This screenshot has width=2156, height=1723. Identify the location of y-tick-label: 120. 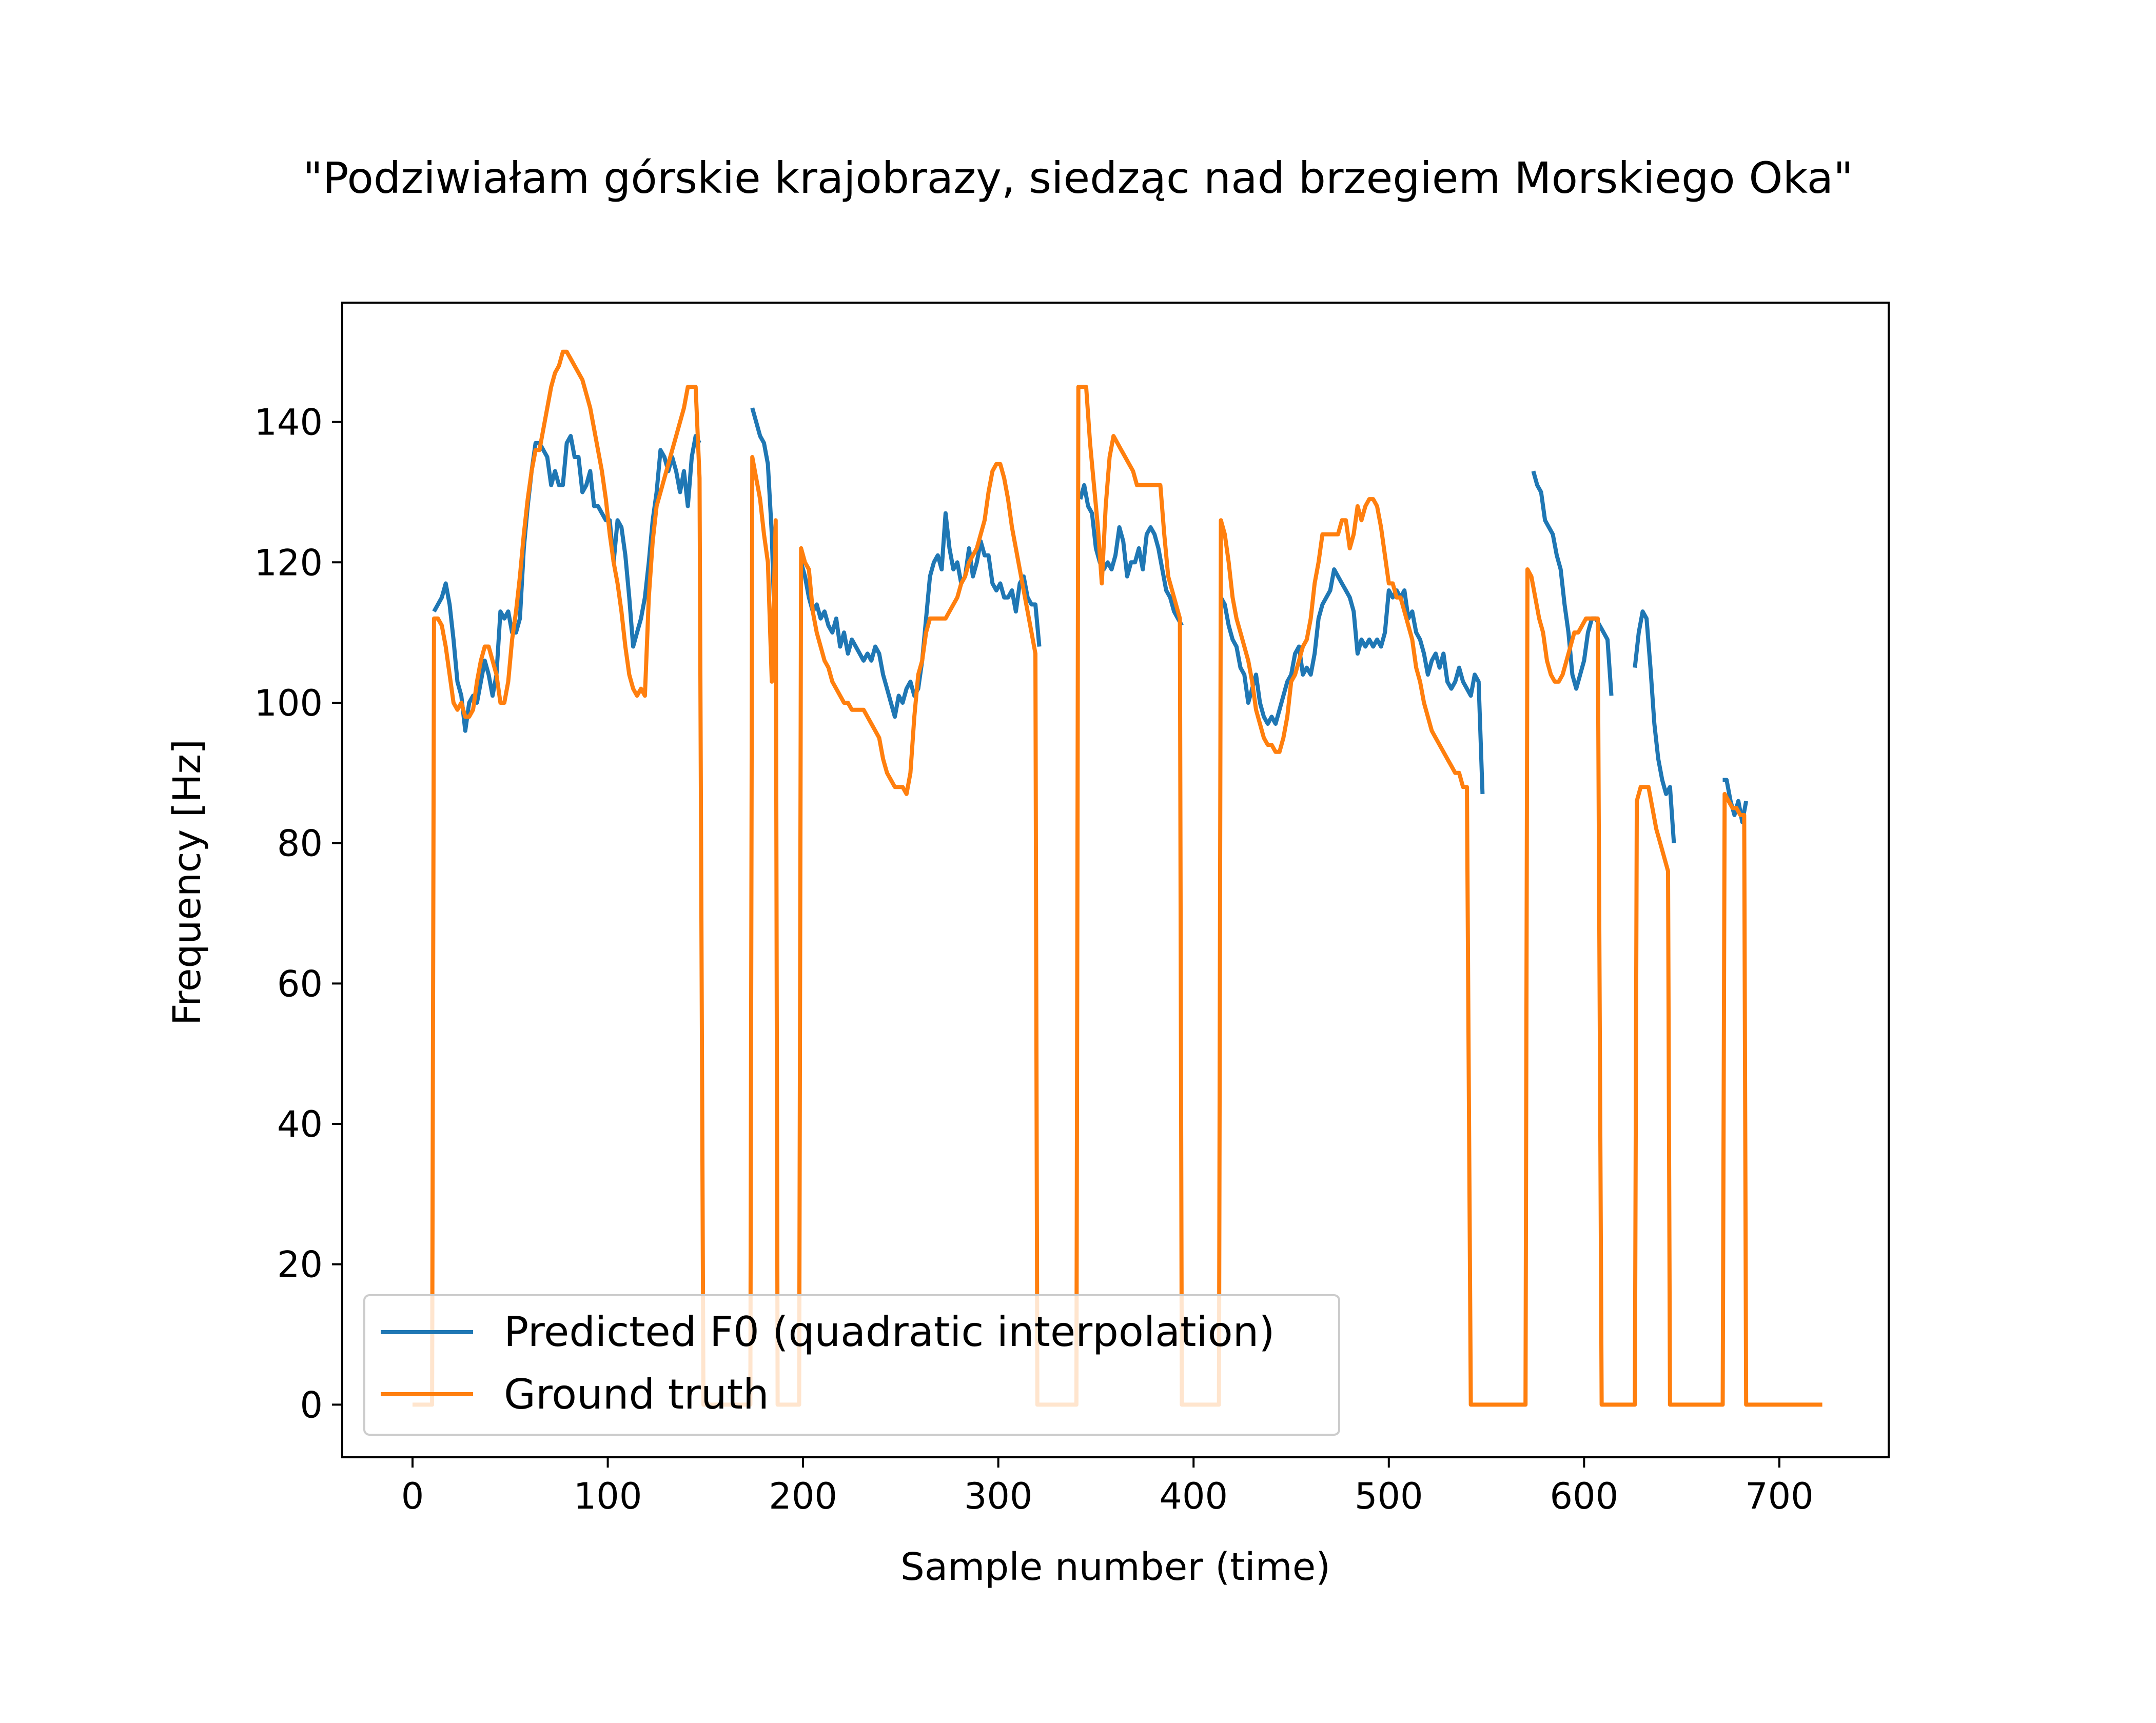
(288, 563).